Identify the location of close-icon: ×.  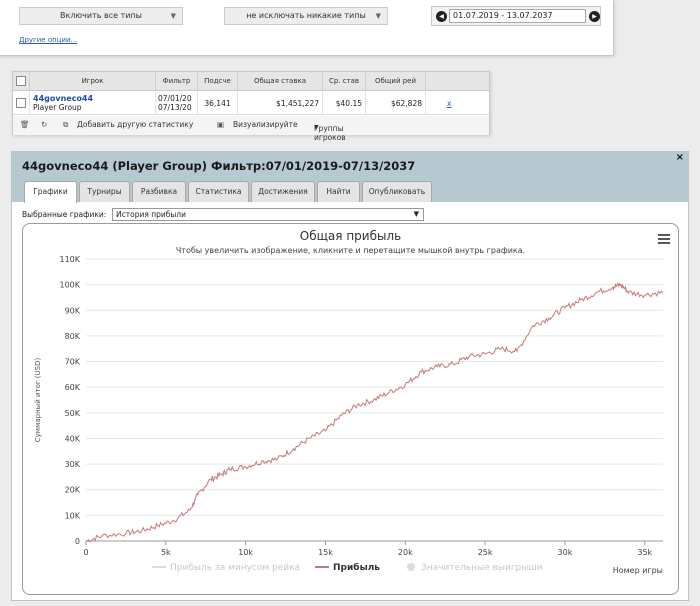
(679, 157).